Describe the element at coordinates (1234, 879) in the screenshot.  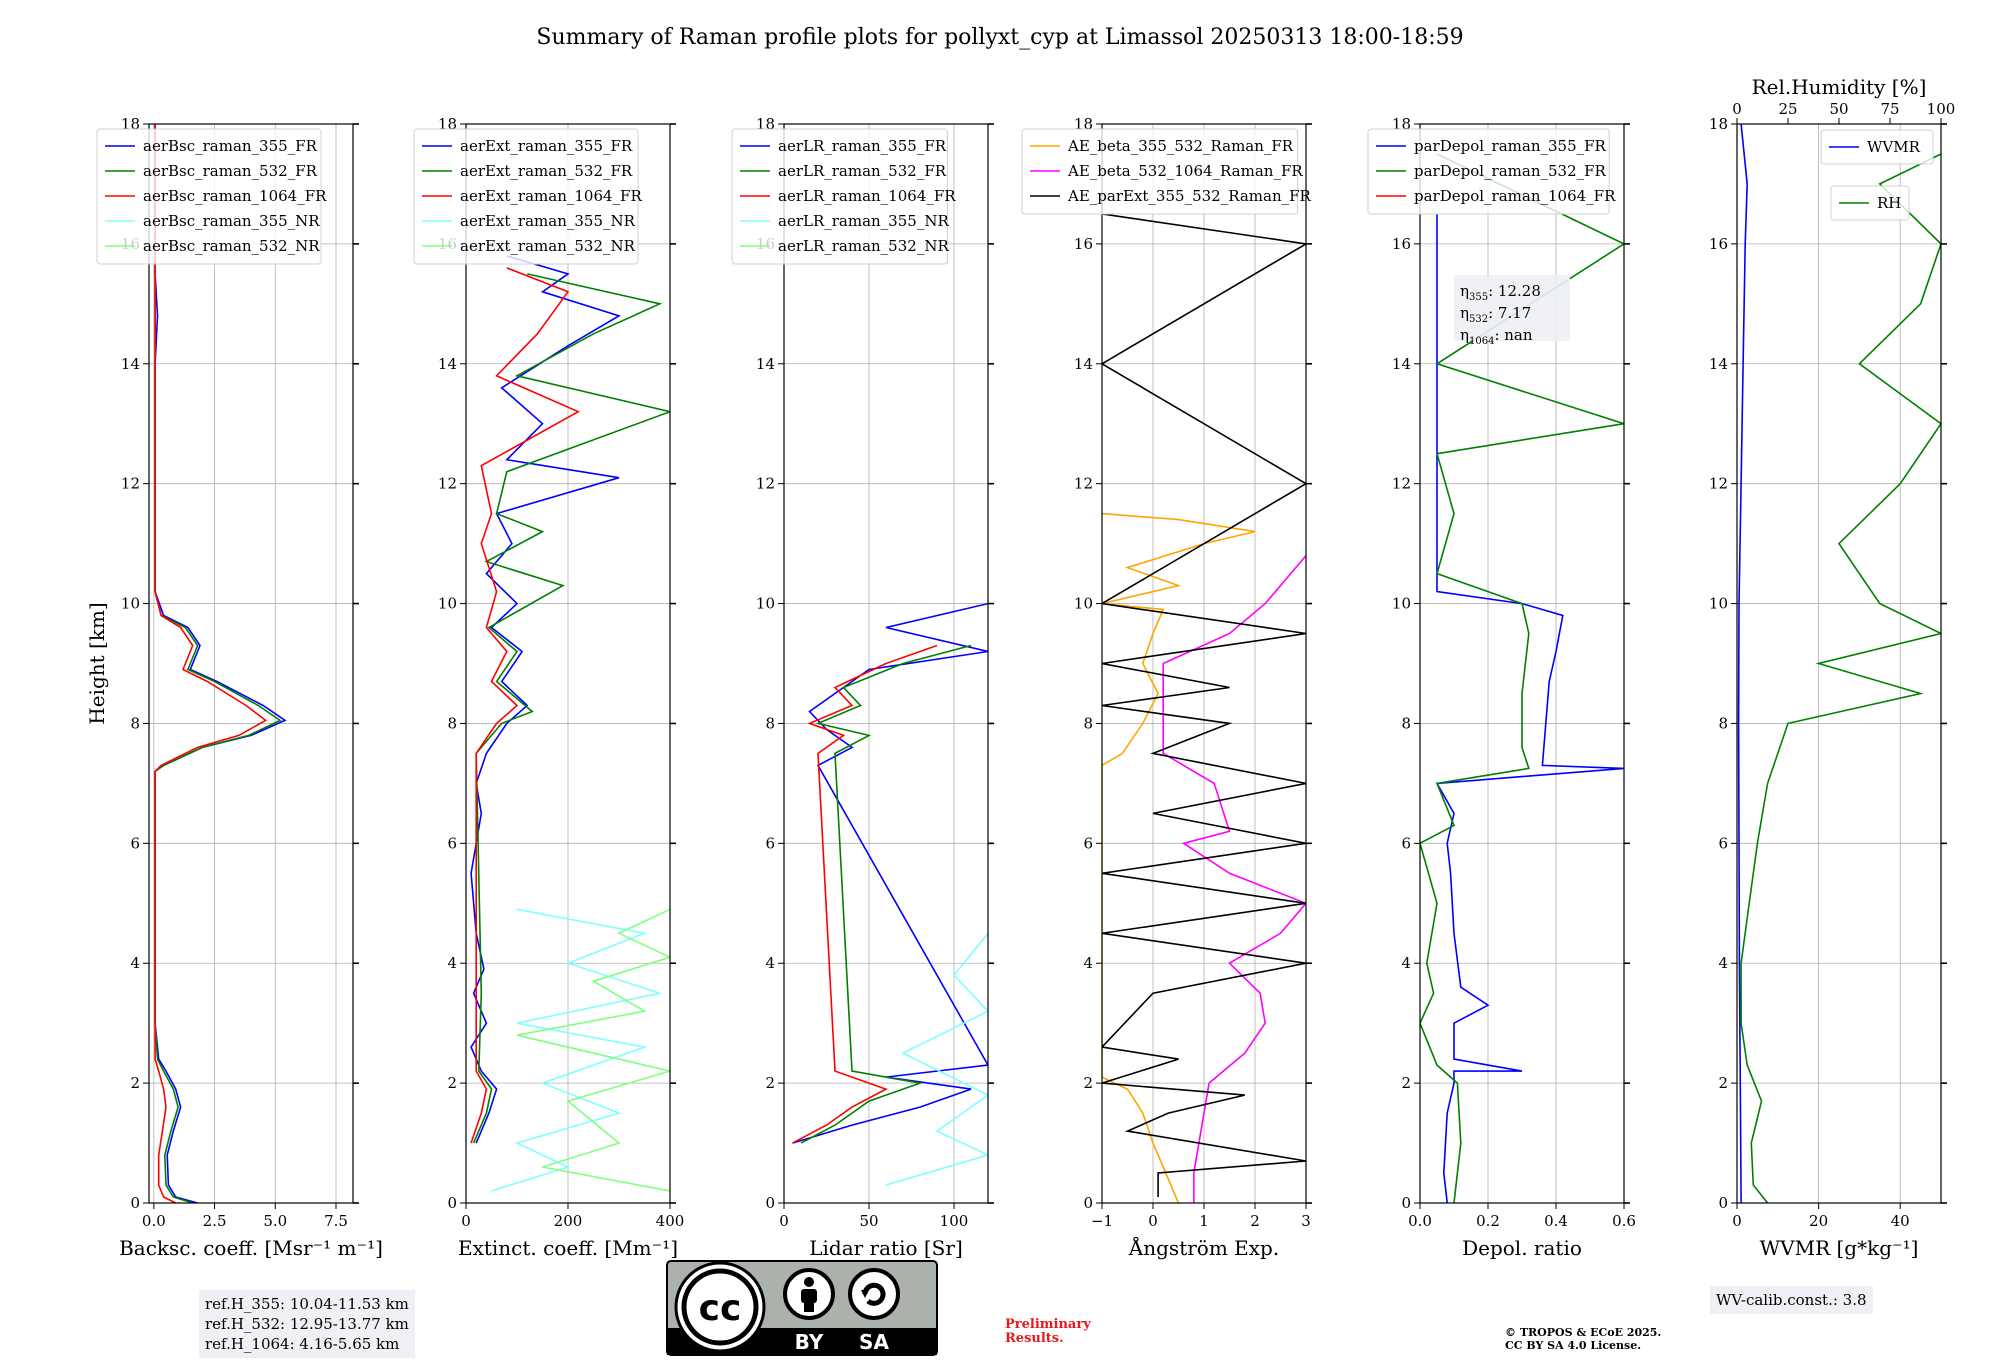
I see `series-line-AE_beta_532_1064_Raman_FR` at that location.